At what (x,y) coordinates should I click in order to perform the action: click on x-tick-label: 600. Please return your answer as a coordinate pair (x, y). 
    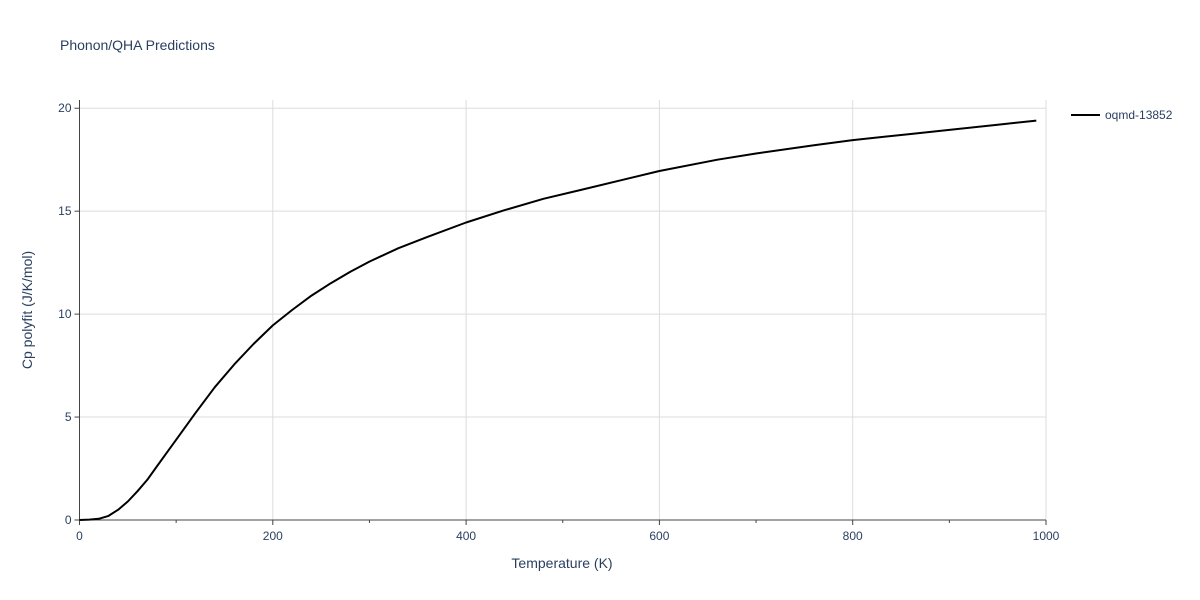
    Looking at the image, I should click on (659, 536).